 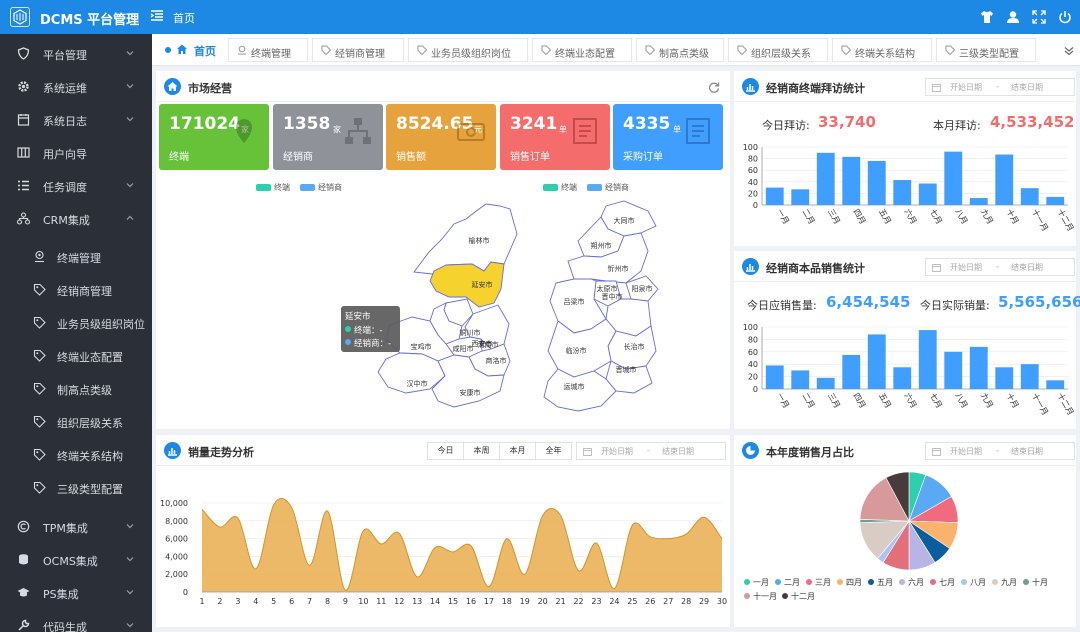 What do you see at coordinates (964, 582) in the screenshot?
I see `legend-marker` at bounding box center [964, 582].